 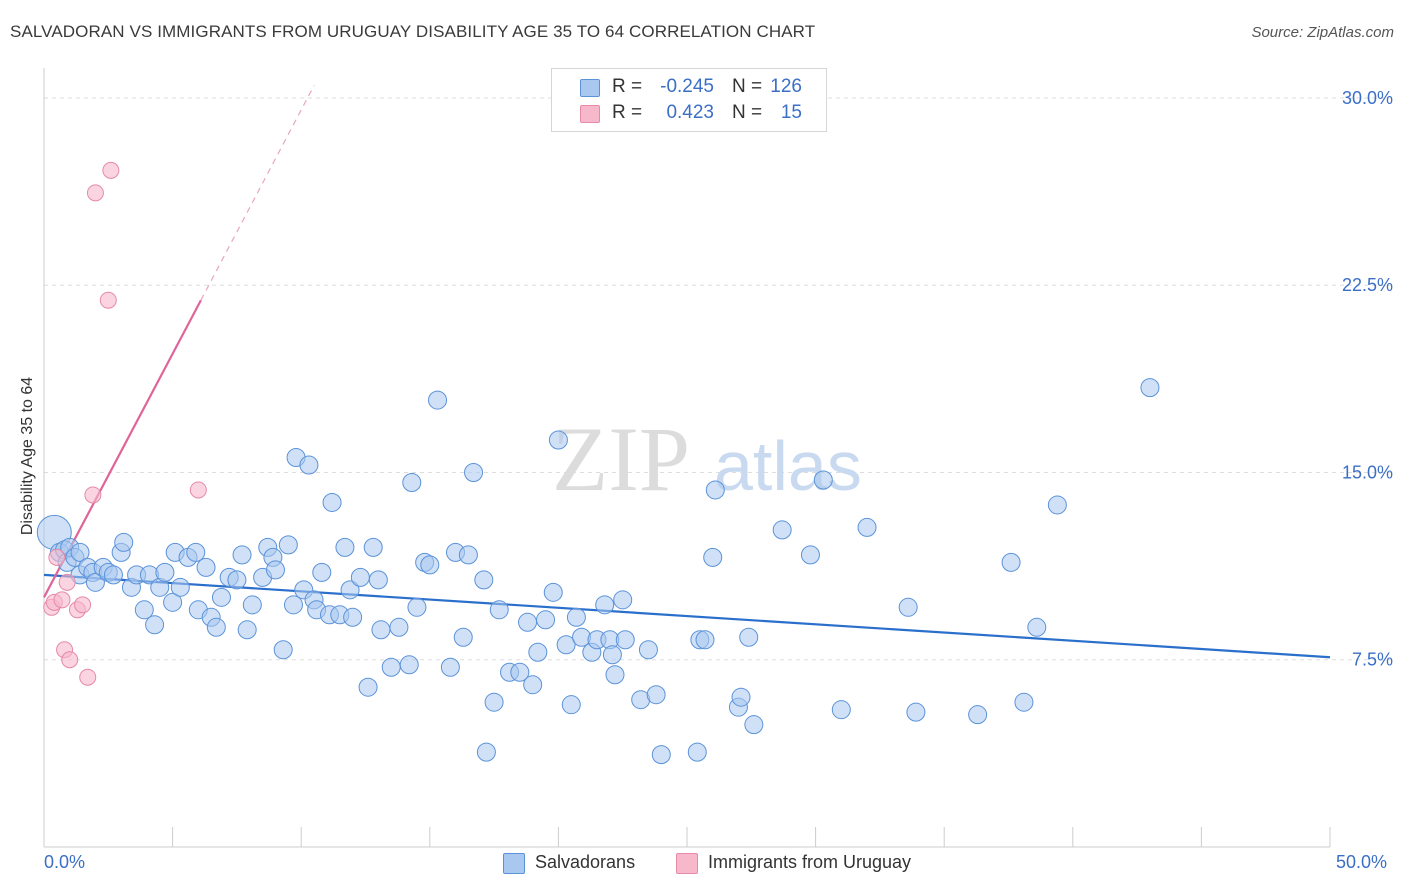 What do you see at coordinates (791, 112) in the screenshot?
I see `legend-n-value: 15` at bounding box center [791, 112].